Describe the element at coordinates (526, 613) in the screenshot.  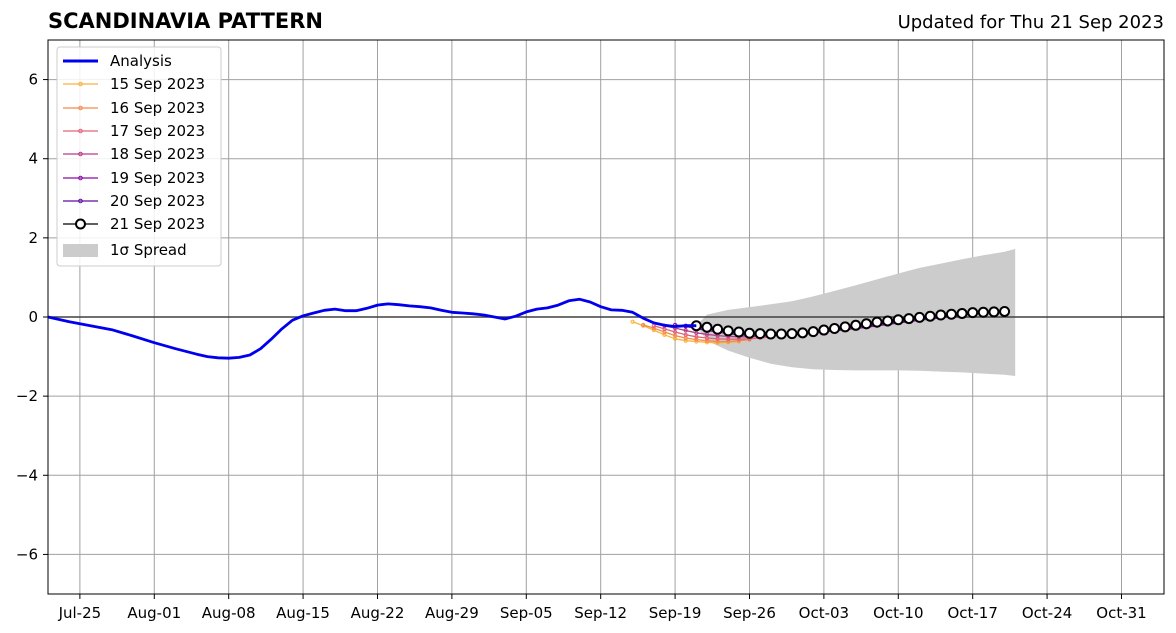
I see `x-tick-label: Sep-05` at that location.